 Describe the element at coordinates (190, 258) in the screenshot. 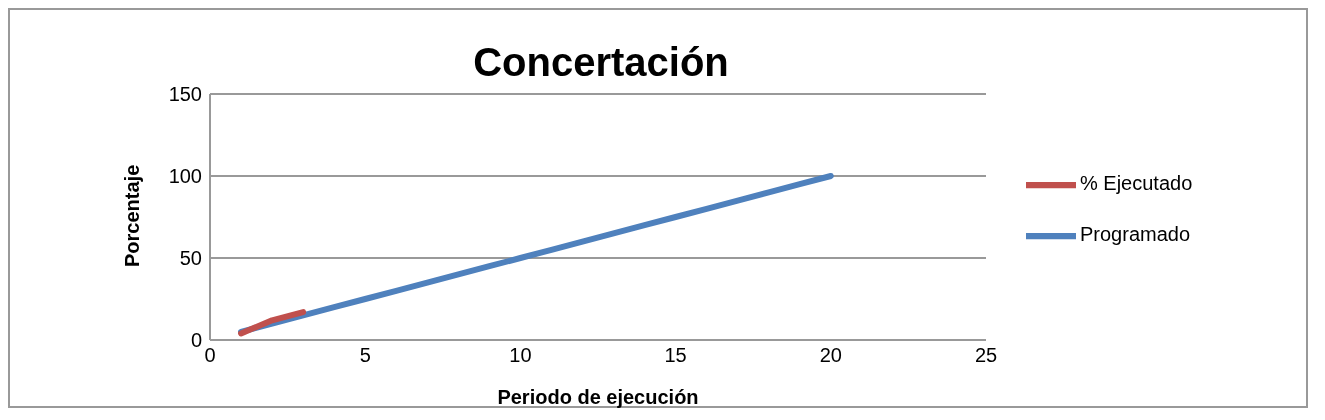

I see `y-tick-label: 50` at that location.